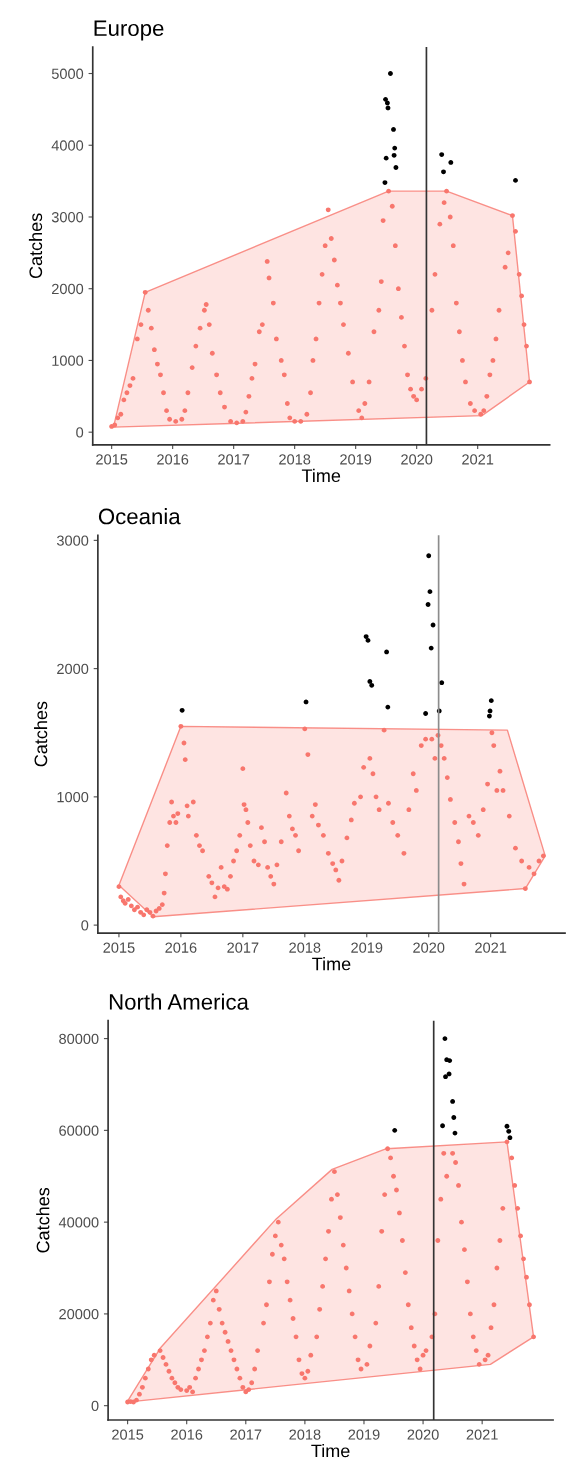 The height and width of the screenshot is (1468, 569). Describe the element at coordinates (129, 30) in the screenshot. I see `chart-title: Europe` at that location.